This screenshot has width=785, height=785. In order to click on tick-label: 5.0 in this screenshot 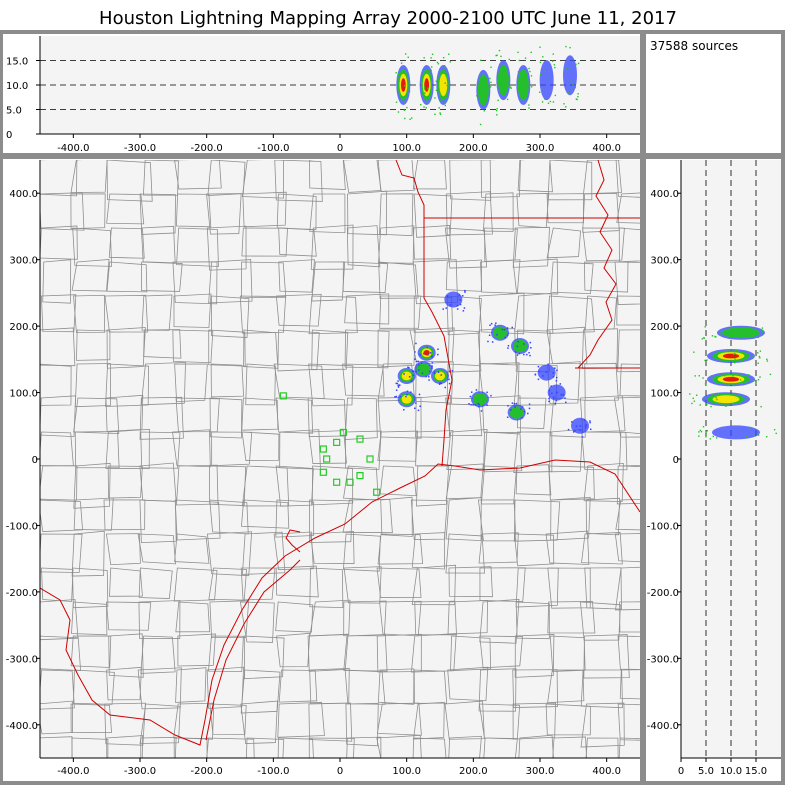, I will do `click(706, 771)`.